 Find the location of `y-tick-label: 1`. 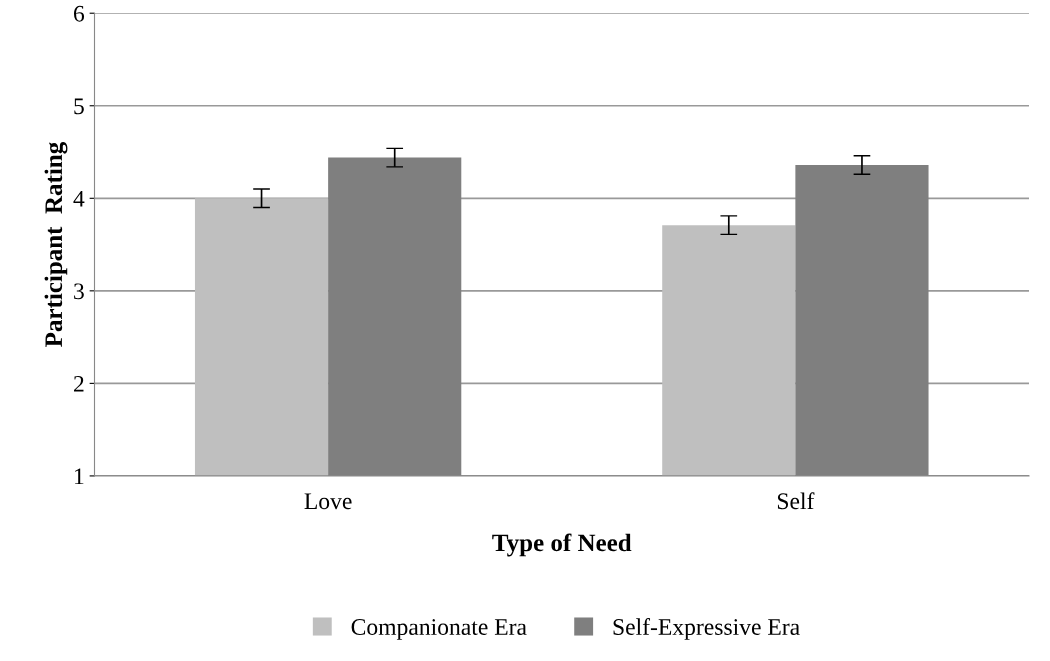

y-tick-label: 1 is located at coordinates (79, 476).